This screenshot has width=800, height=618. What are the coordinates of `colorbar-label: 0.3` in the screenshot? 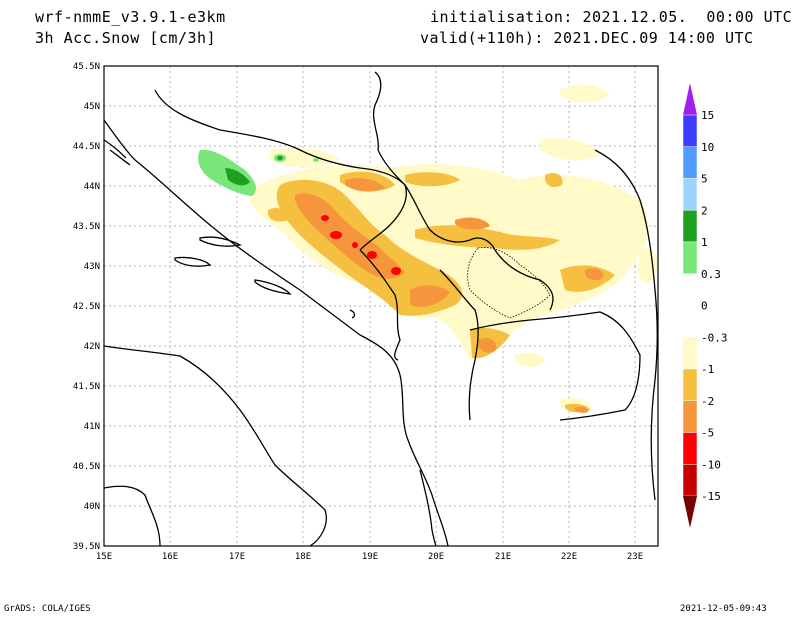 It's located at (711, 274).